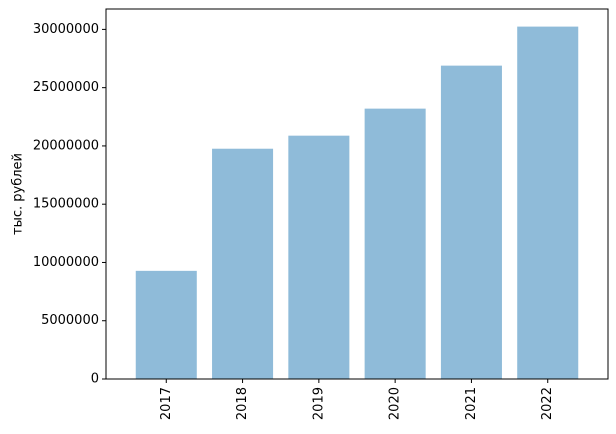  What do you see at coordinates (66, 262) in the screenshot?
I see `y-tick-label: 10000000` at bounding box center [66, 262].